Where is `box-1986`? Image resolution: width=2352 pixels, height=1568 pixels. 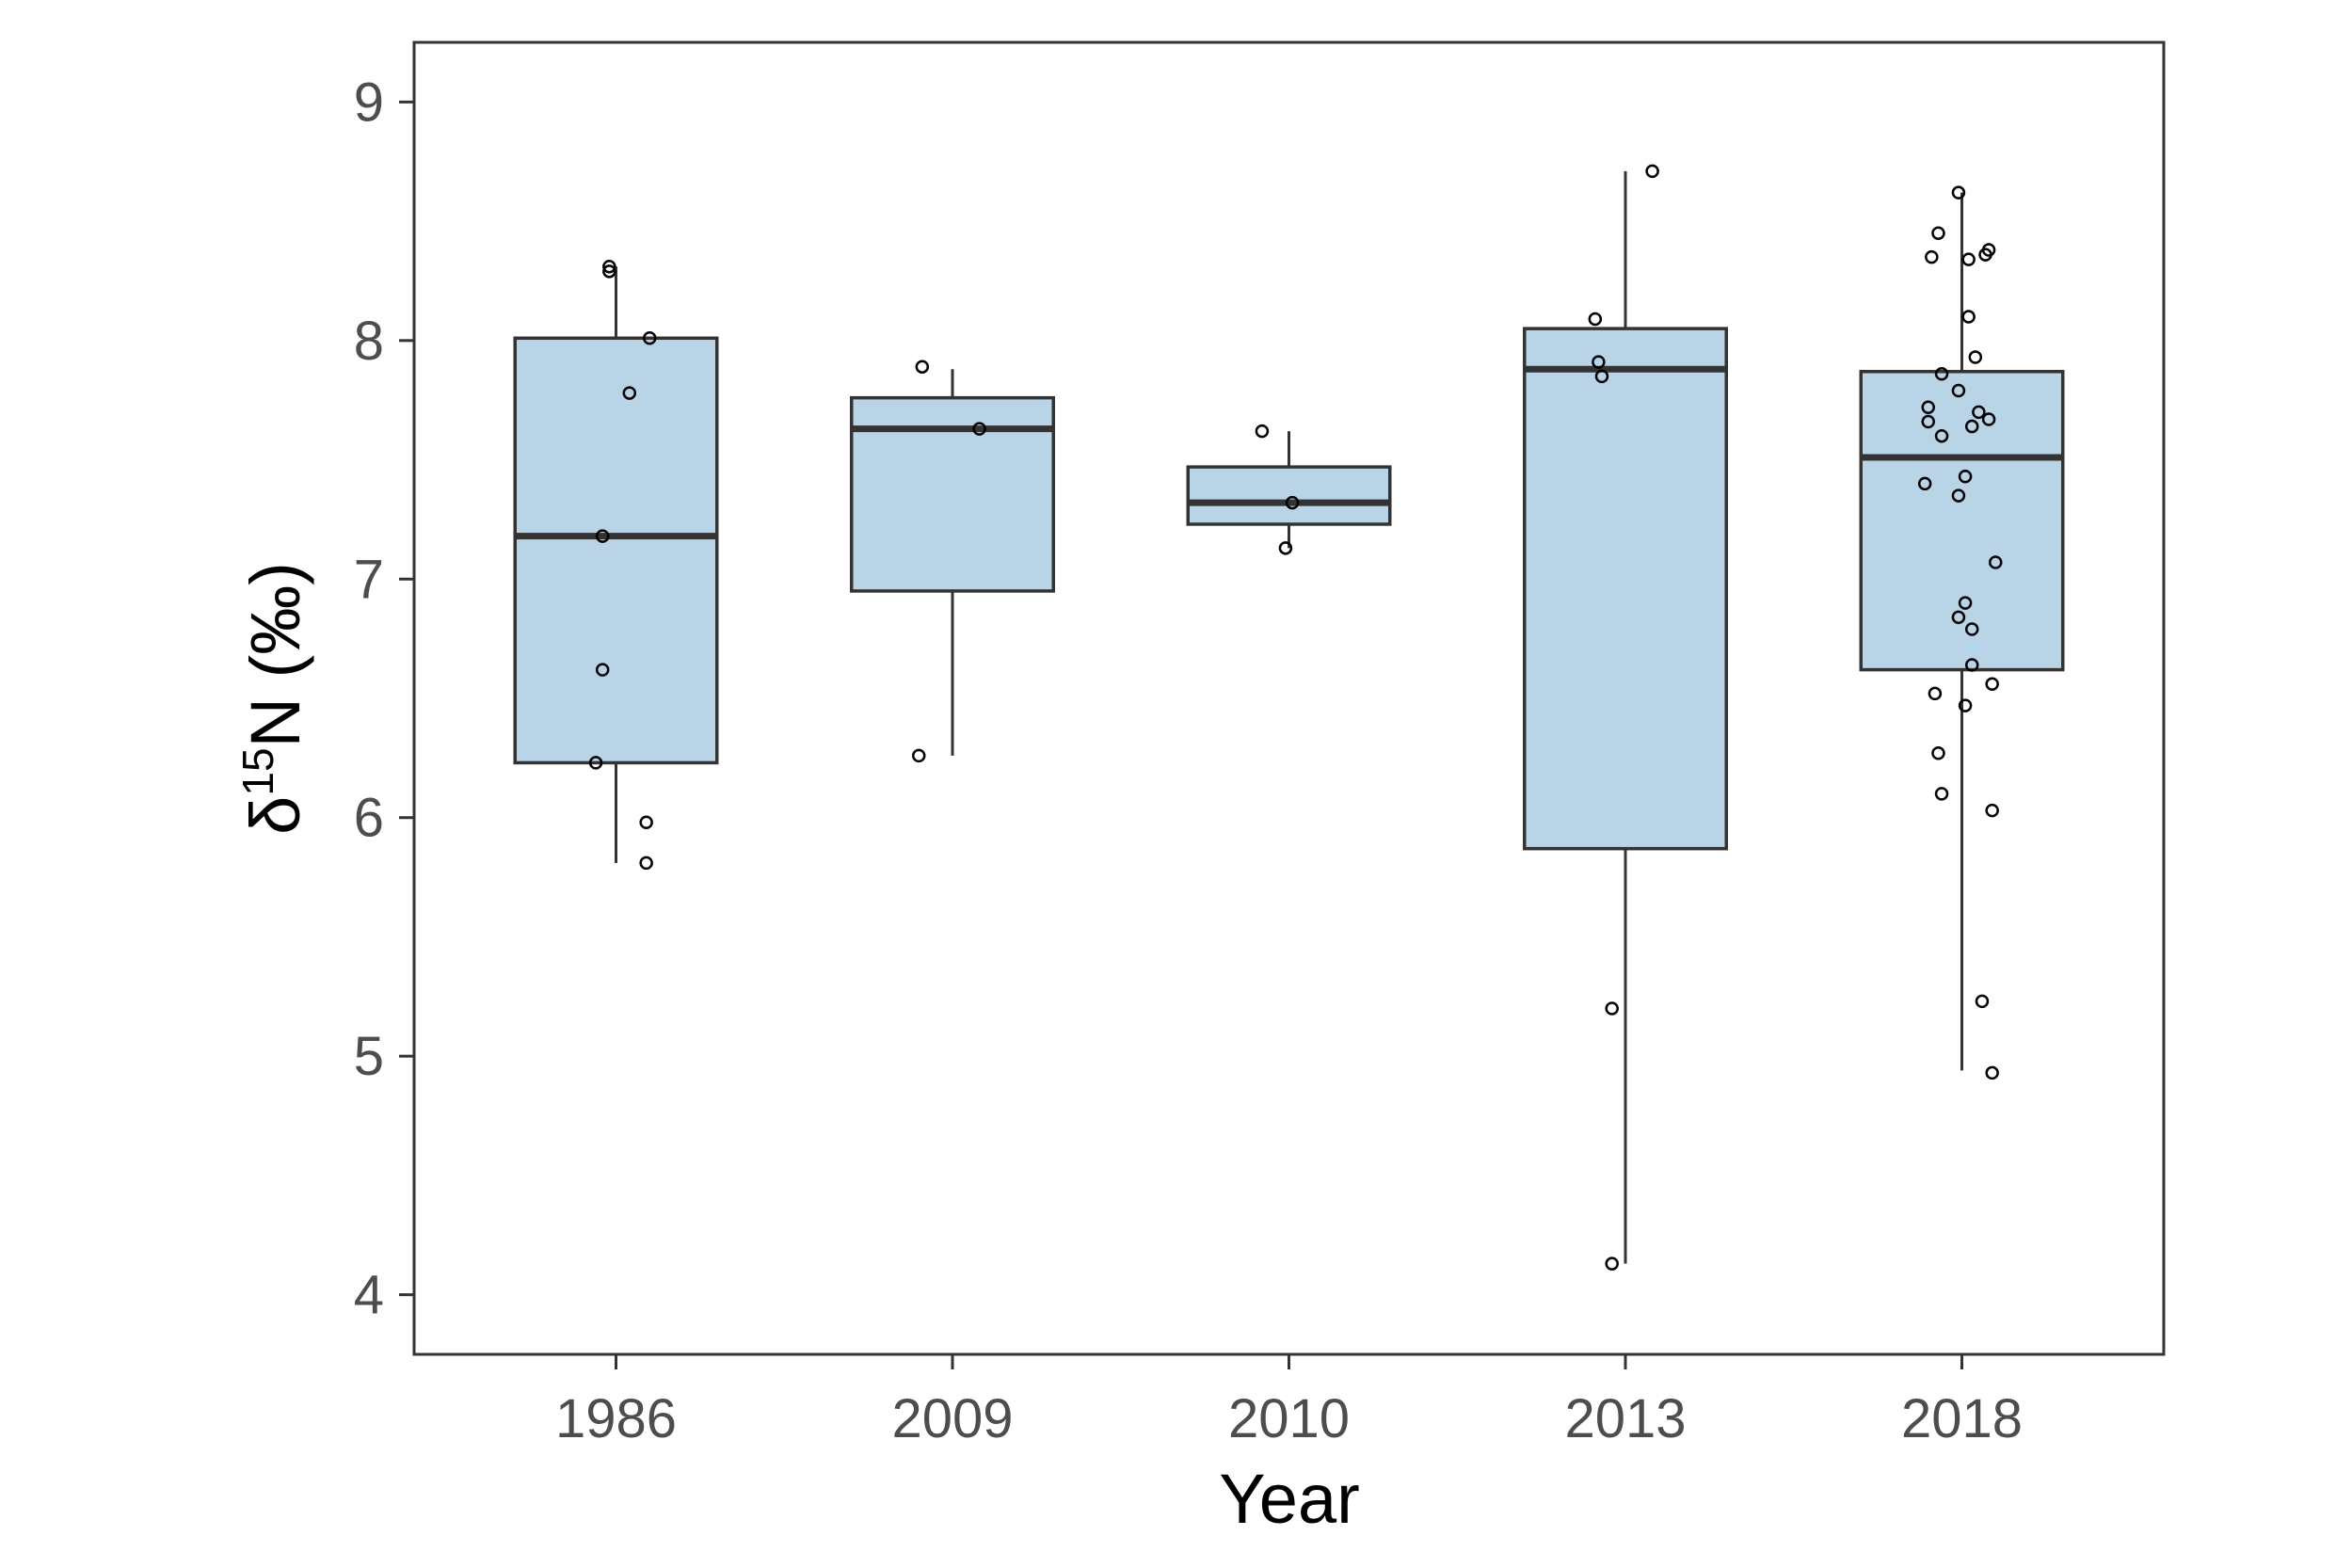
box-1986 is located at coordinates (616, 564).